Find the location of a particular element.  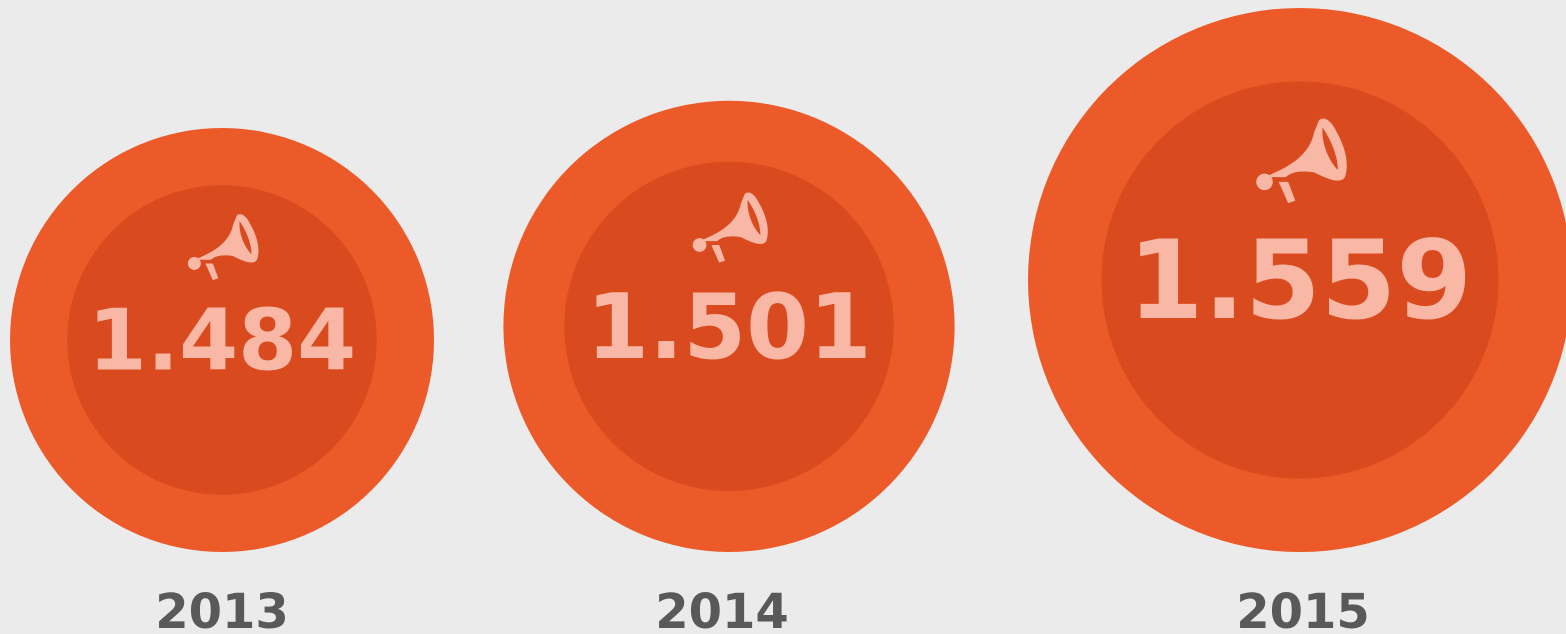

value-label: 1.559 is located at coordinates (1300, 280).